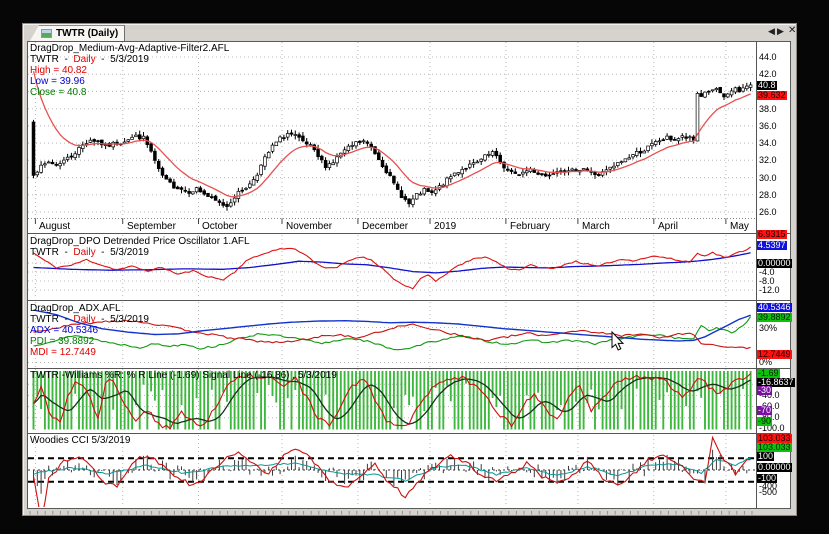 The height and width of the screenshot is (534, 829). Describe the element at coordinates (385, 226) in the screenshot. I see `x-axis-month-label: December` at that location.